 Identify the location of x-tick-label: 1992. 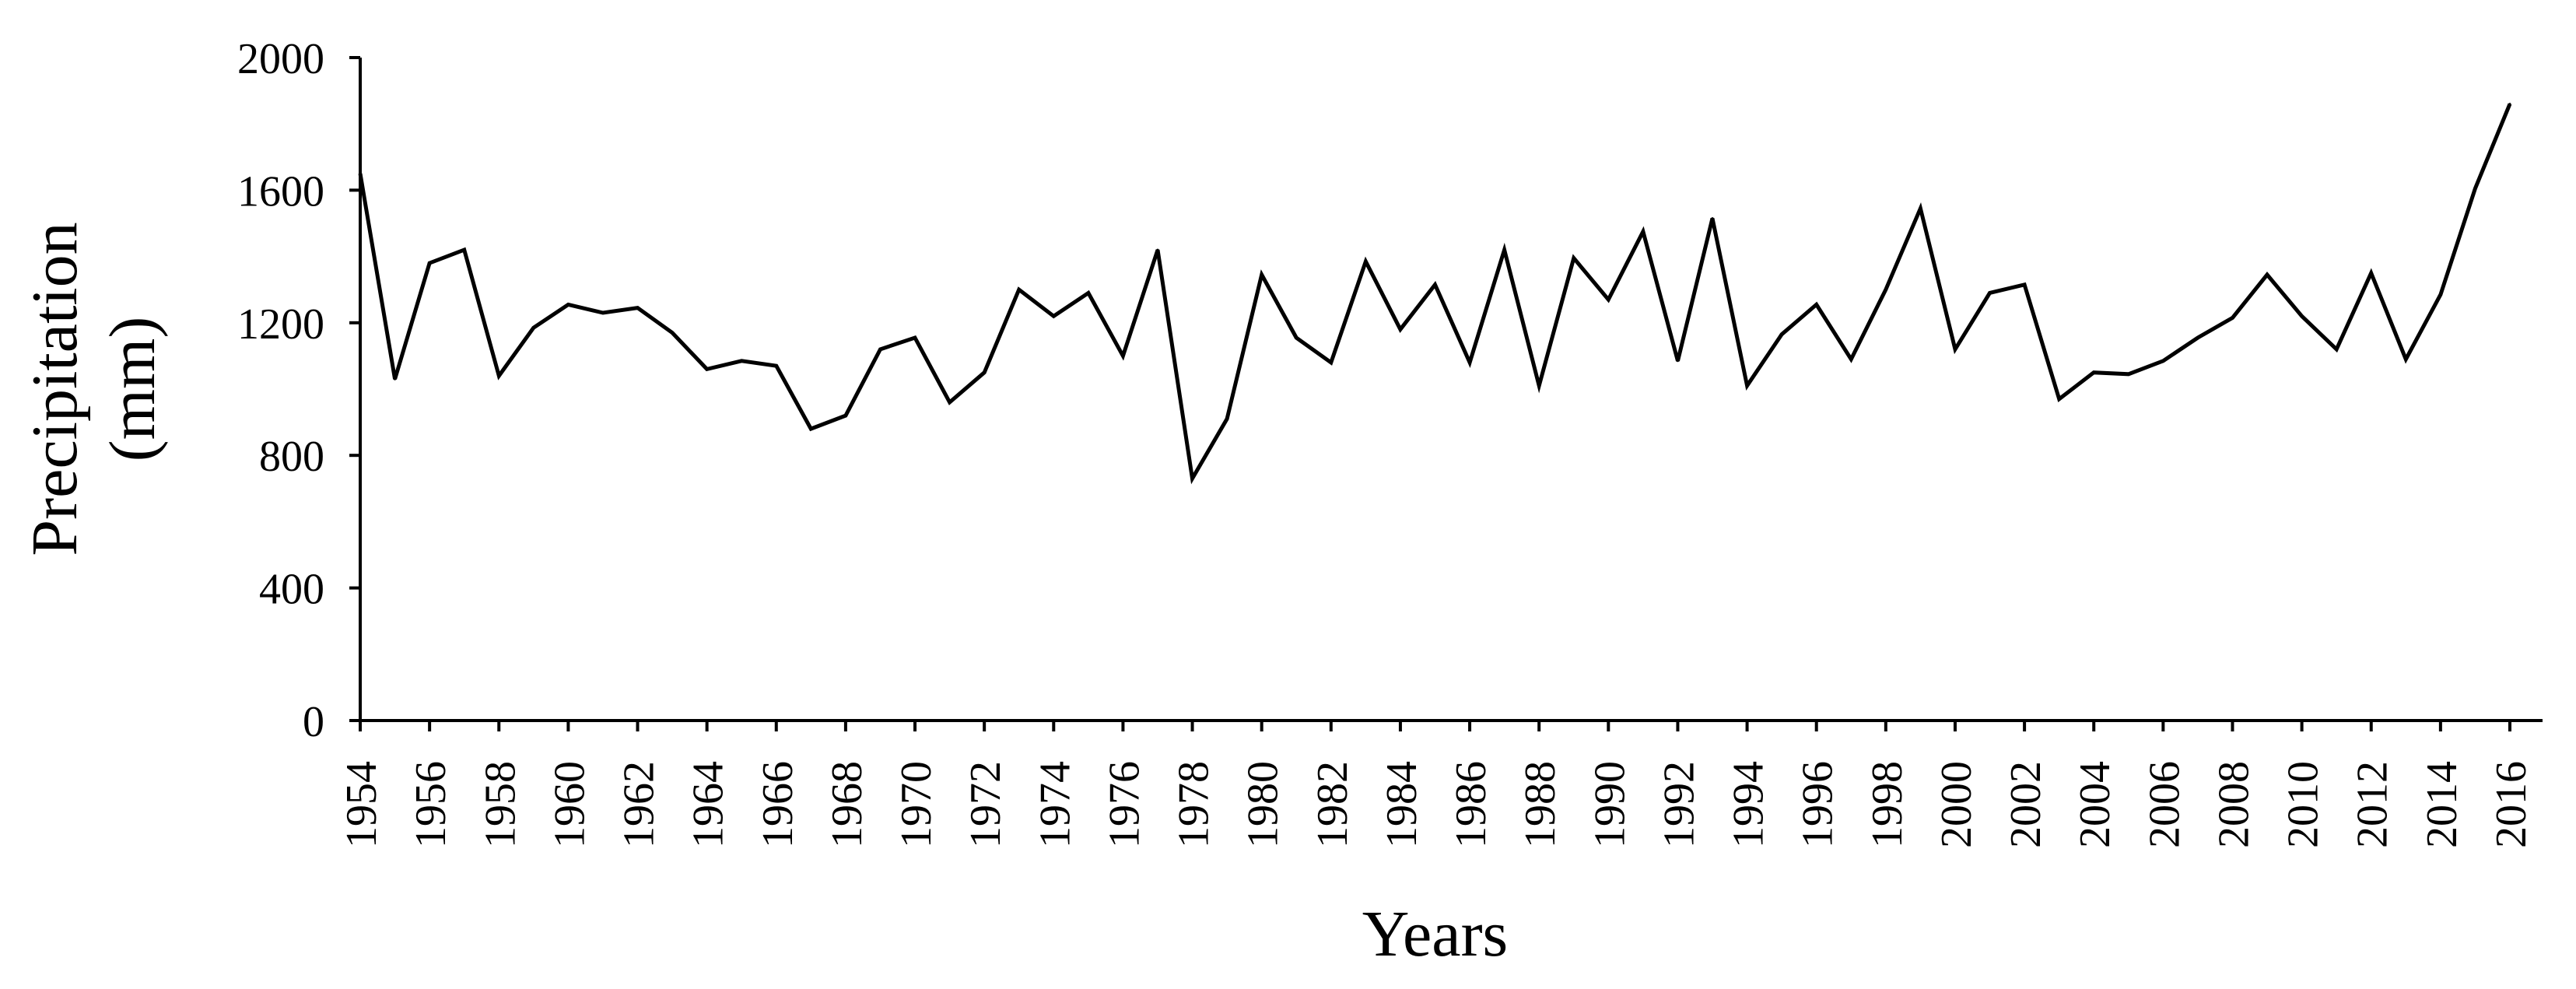
(1679, 804).